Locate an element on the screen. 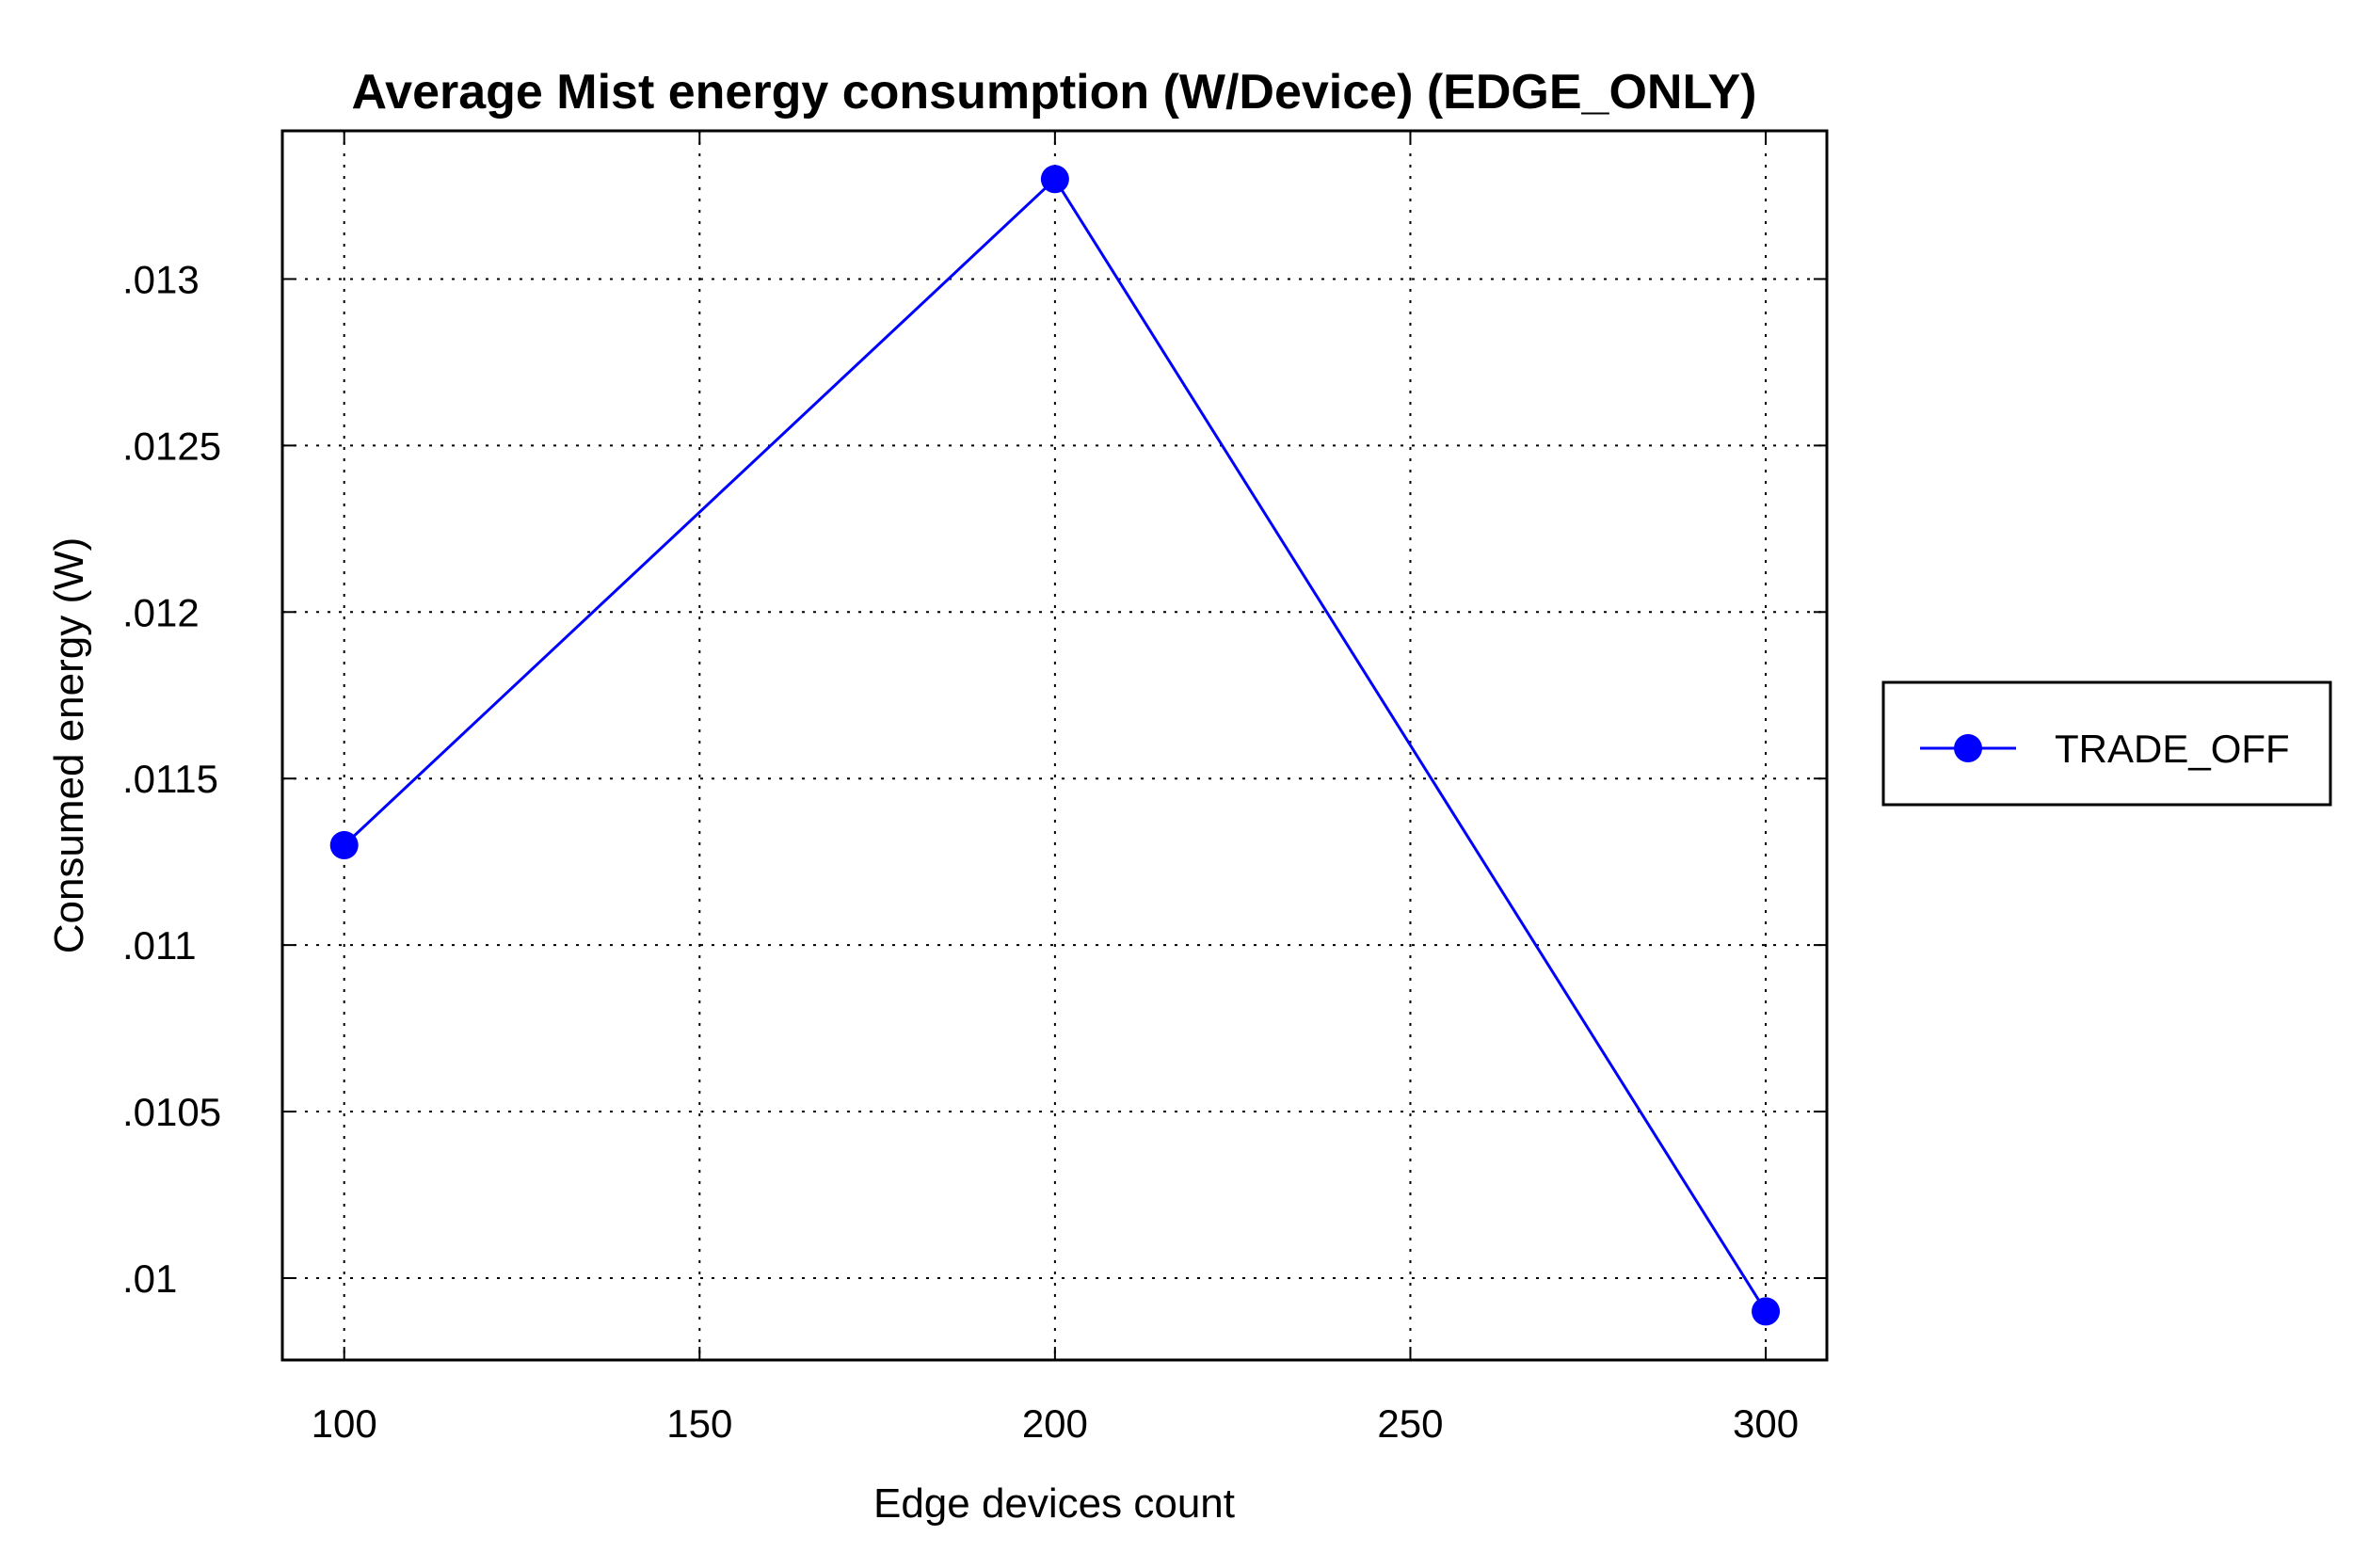 This screenshot has height=1568, width=2353. y-tick-label: .0115 is located at coordinates (170, 779).